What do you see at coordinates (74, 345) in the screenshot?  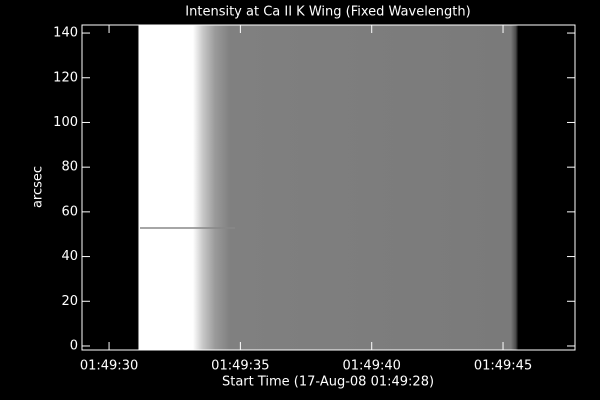 I see `y-tick-label: 0` at bounding box center [74, 345].